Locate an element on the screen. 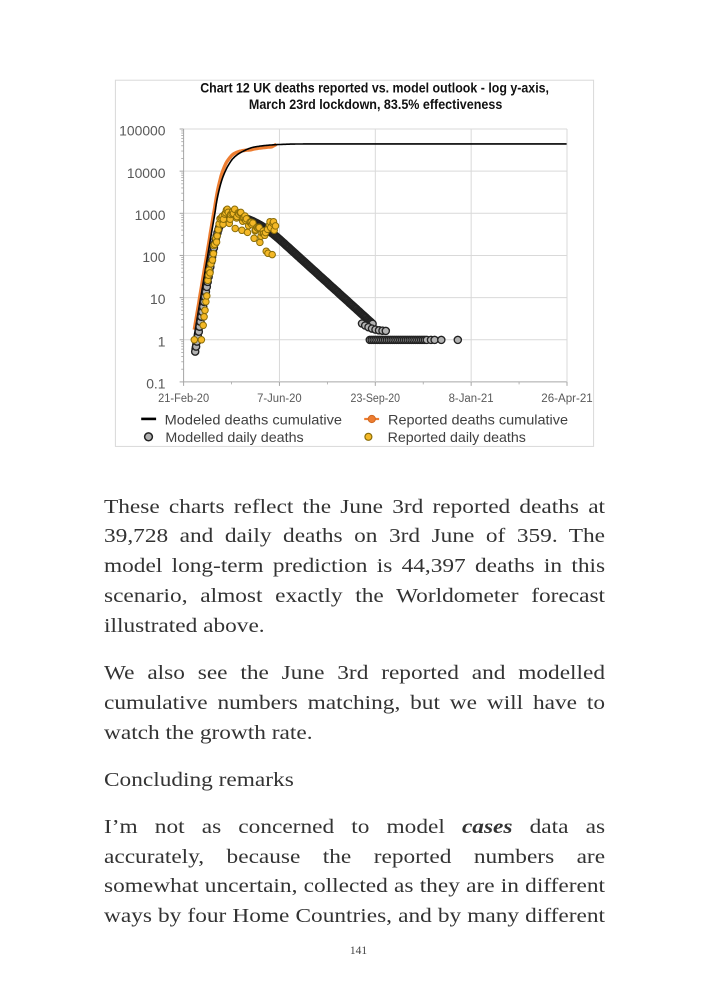  svg-text: 0.1 is located at coordinates (156, 384).